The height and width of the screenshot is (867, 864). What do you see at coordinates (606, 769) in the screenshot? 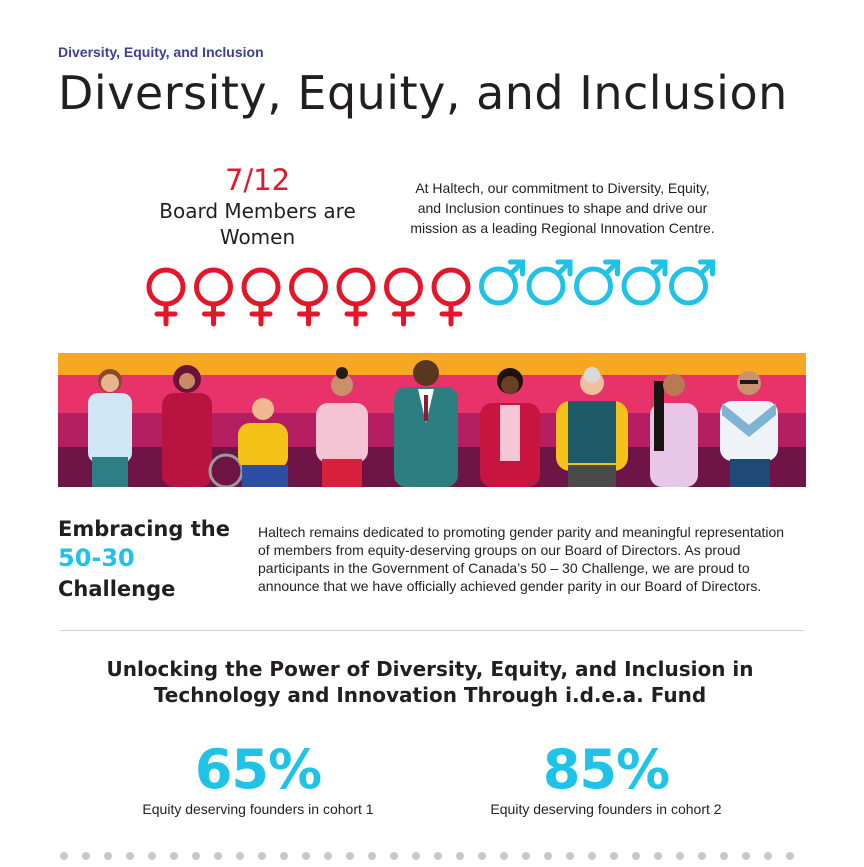
I see `stat-value: 85%` at bounding box center [606, 769].